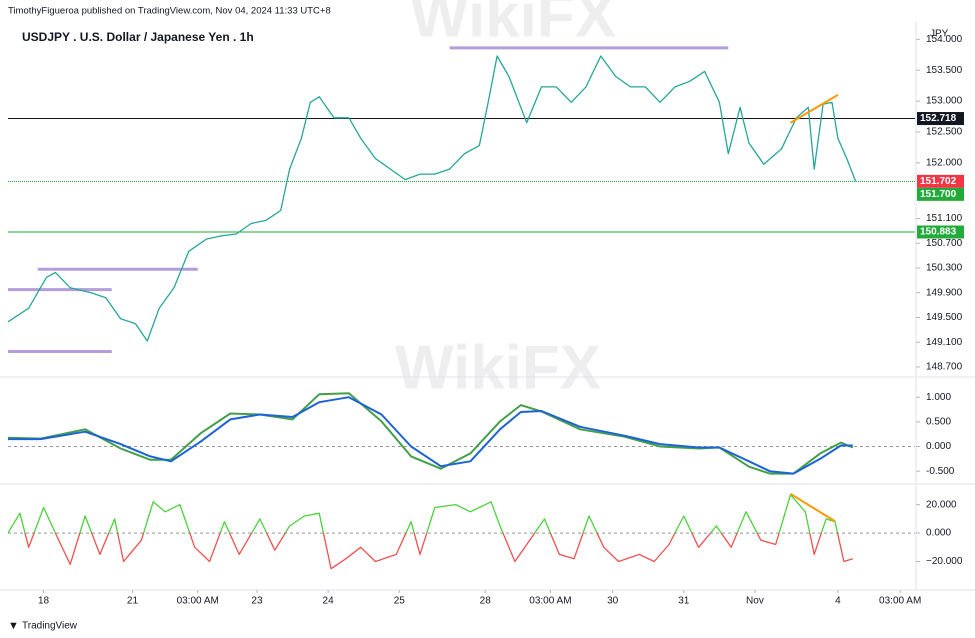 The height and width of the screenshot is (638, 975). What do you see at coordinates (944, 342) in the screenshot?
I see `y-tick-label: 149.100` at bounding box center [944, 342].